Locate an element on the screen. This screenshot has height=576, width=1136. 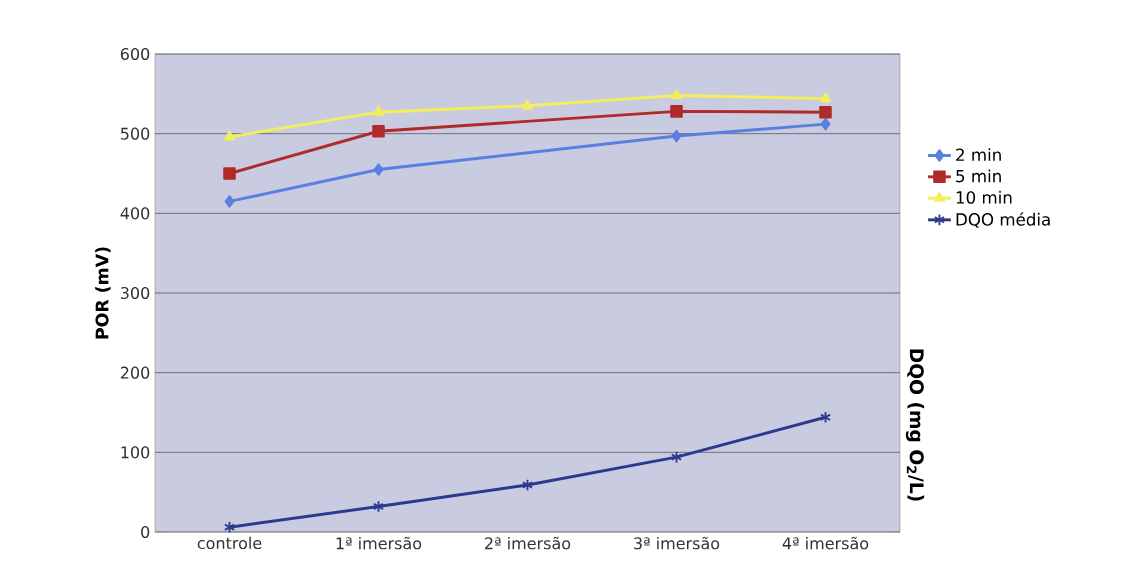
x-tick-label: controle is located at coordinates (229, 543).